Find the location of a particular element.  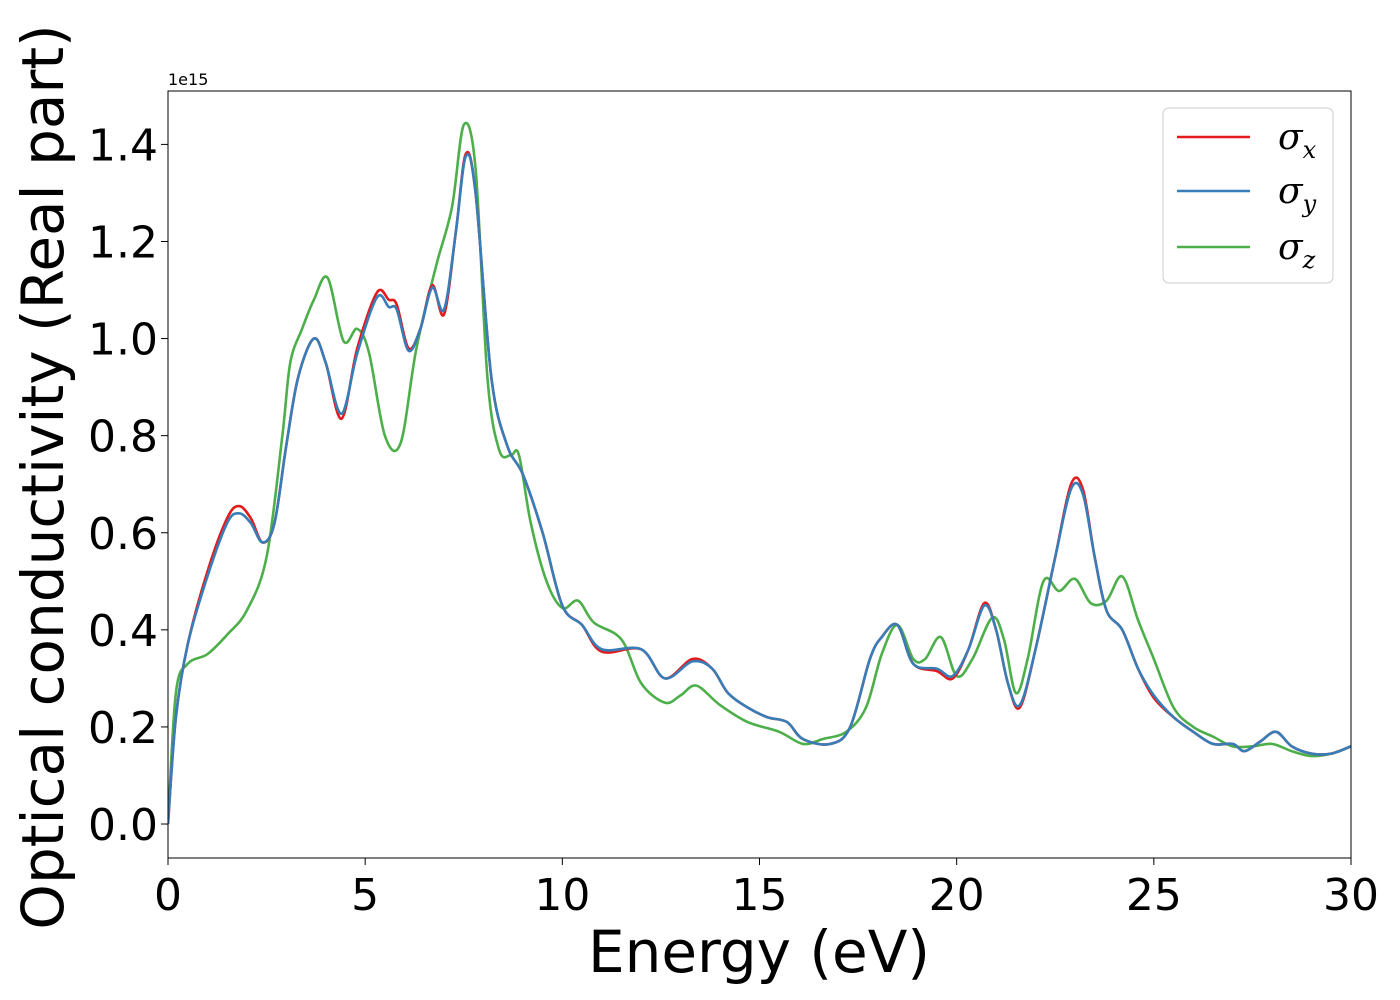

y-tick-label: 1.2 is located at coordinates (123, 242).